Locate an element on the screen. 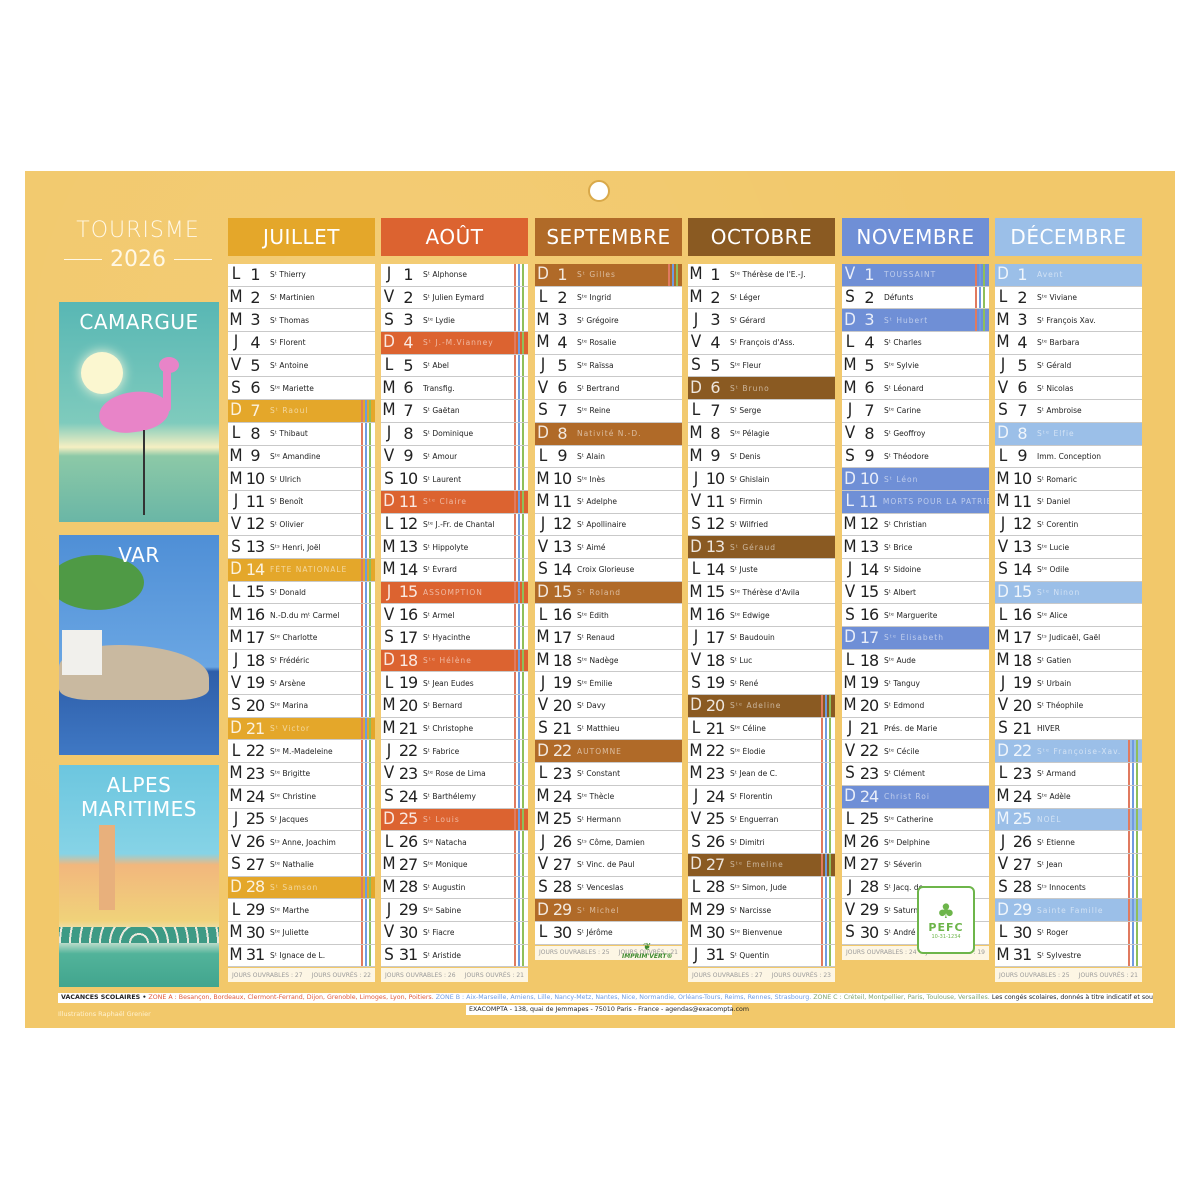 Image resolution: width=1200 pixels, height=1200 pixels. day-row: M 10 Sᵗᵉ Inès is located at coordinates (608, 479).